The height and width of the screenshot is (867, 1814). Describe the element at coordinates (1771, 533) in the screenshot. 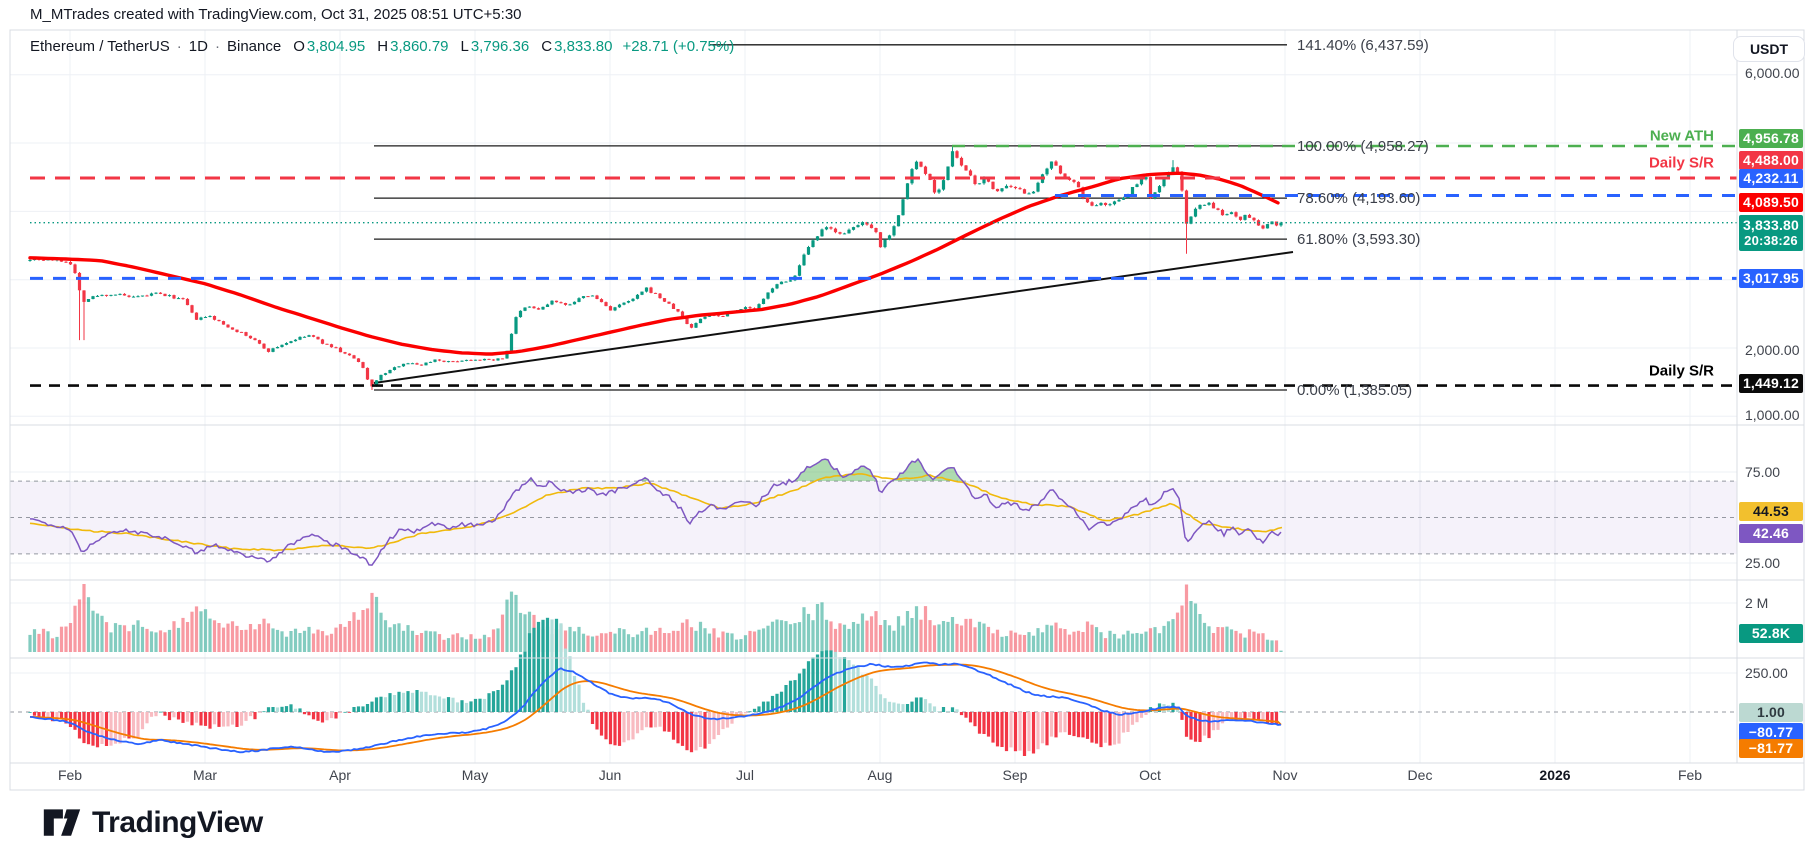

I see `rsi-value-badge: 42.46` at that location.